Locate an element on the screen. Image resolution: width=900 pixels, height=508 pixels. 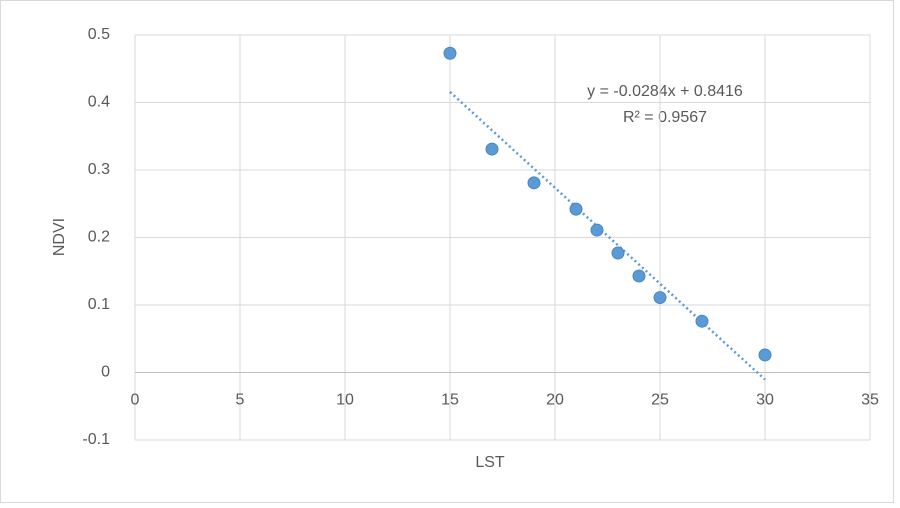
x-tick-label: 20 is located at coordinates (555, 400).